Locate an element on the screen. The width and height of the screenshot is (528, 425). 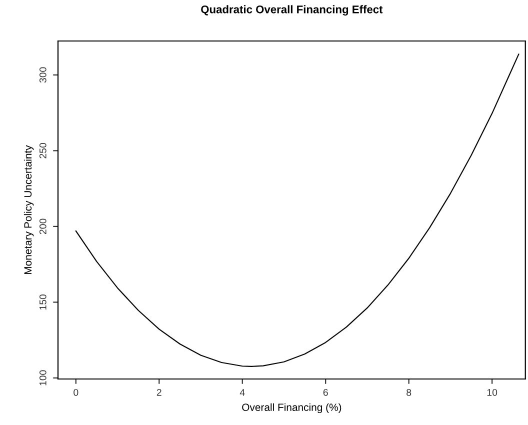
x-tick-label: 10 is located at coordinates (492, 392).